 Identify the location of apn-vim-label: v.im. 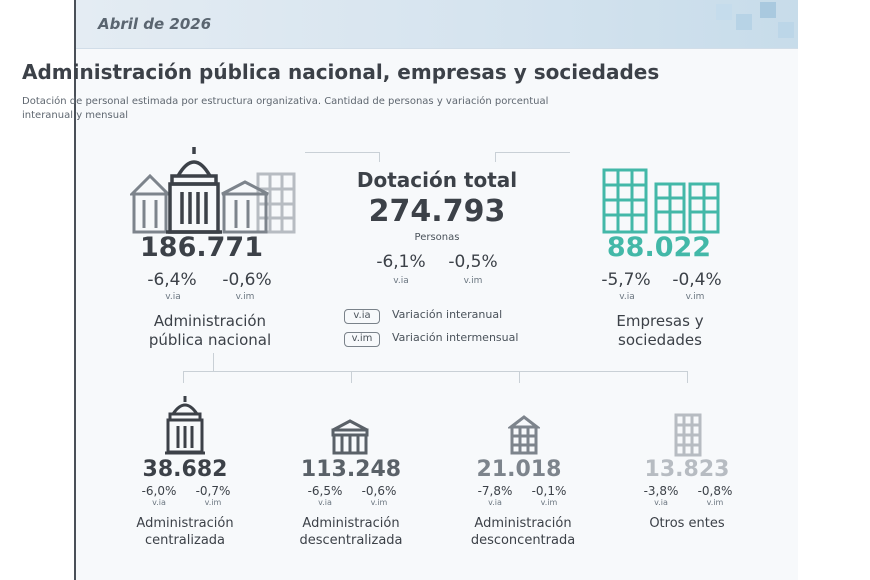
(245, 297).